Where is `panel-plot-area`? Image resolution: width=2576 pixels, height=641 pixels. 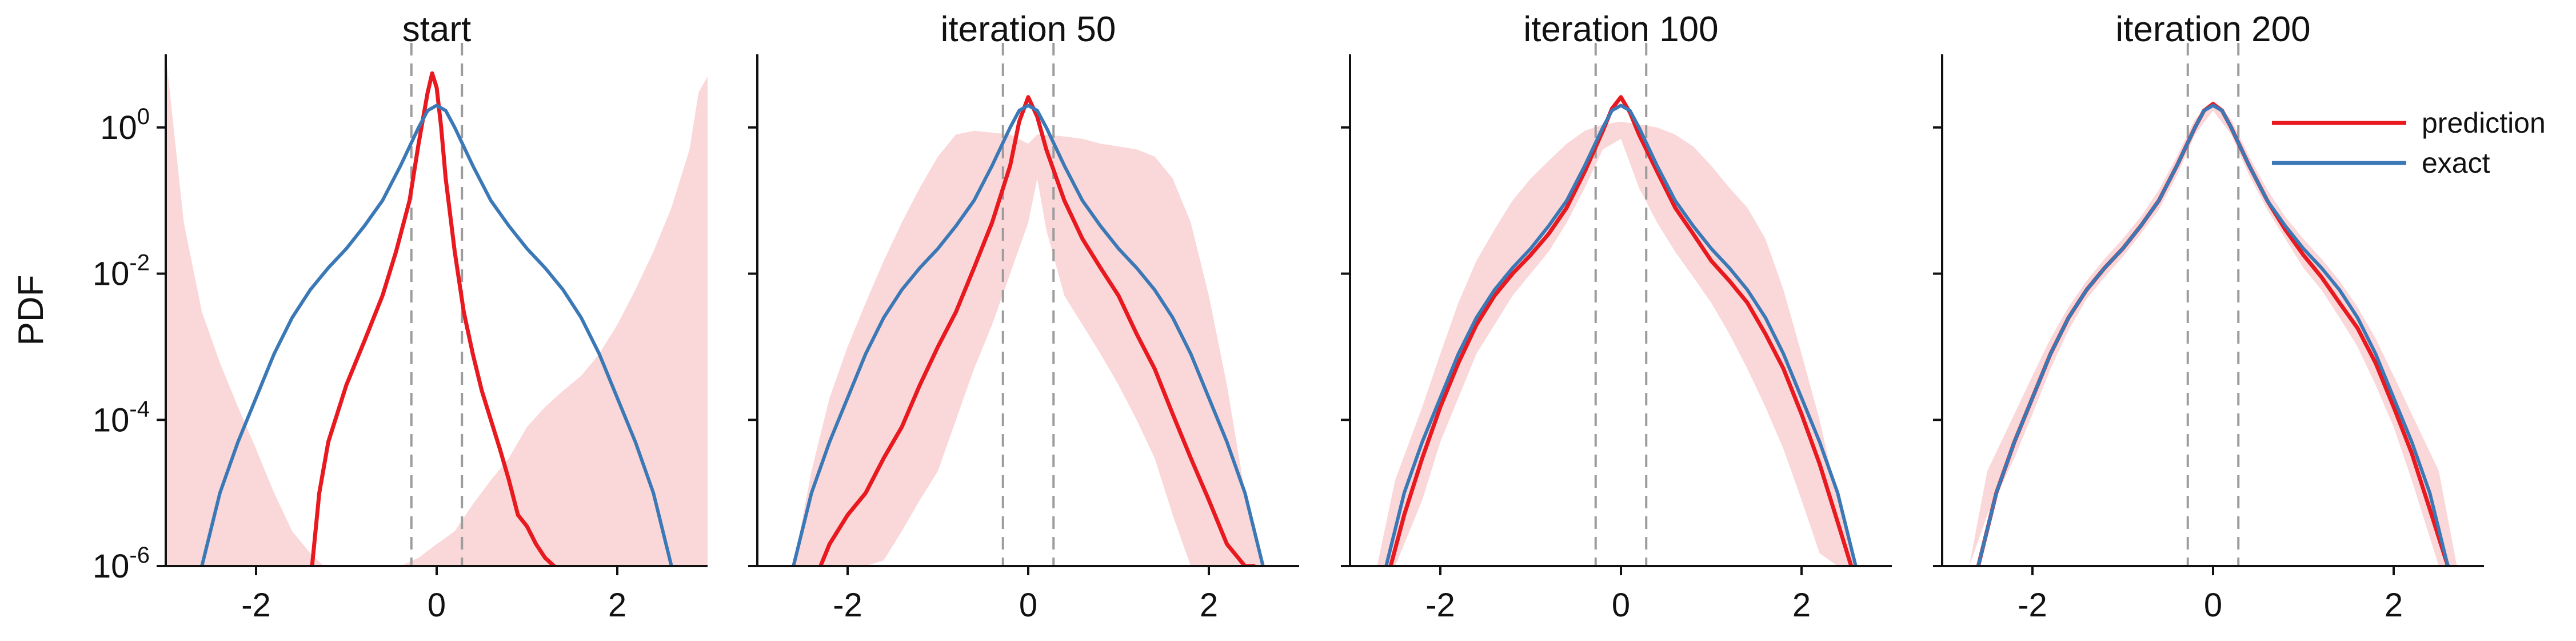
panel-plot-area is located at coordinates (1028, 305).